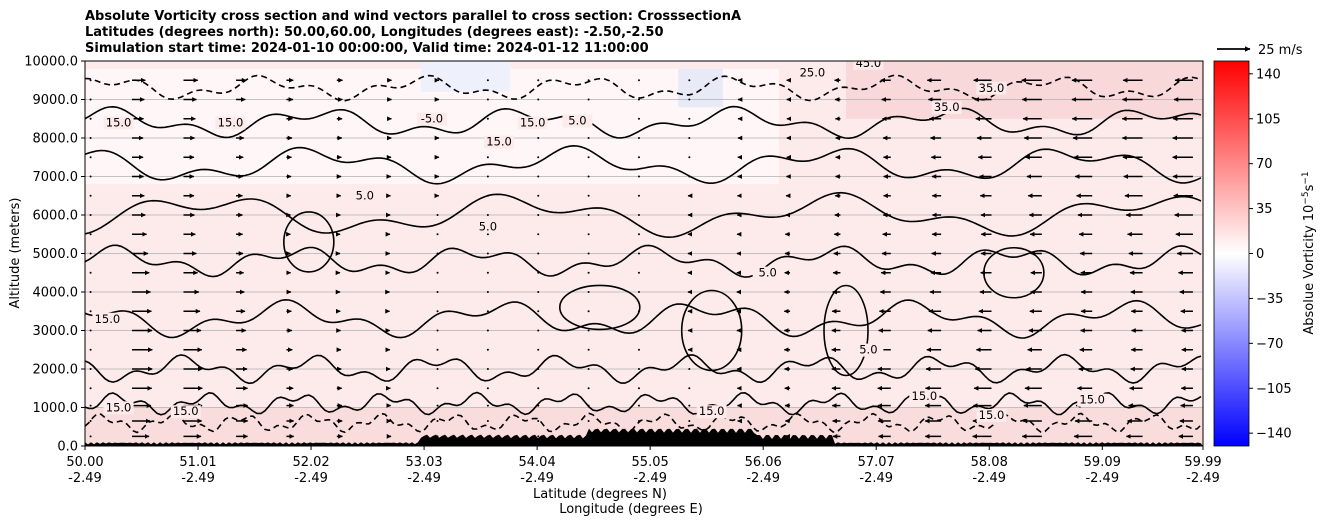 This screenshot has width=1332, height=526. What do you see at coordinates (1269, 299) in the screenshot?
I see `colorbar-tick-label: −35` at bounding box center [1269, 299].